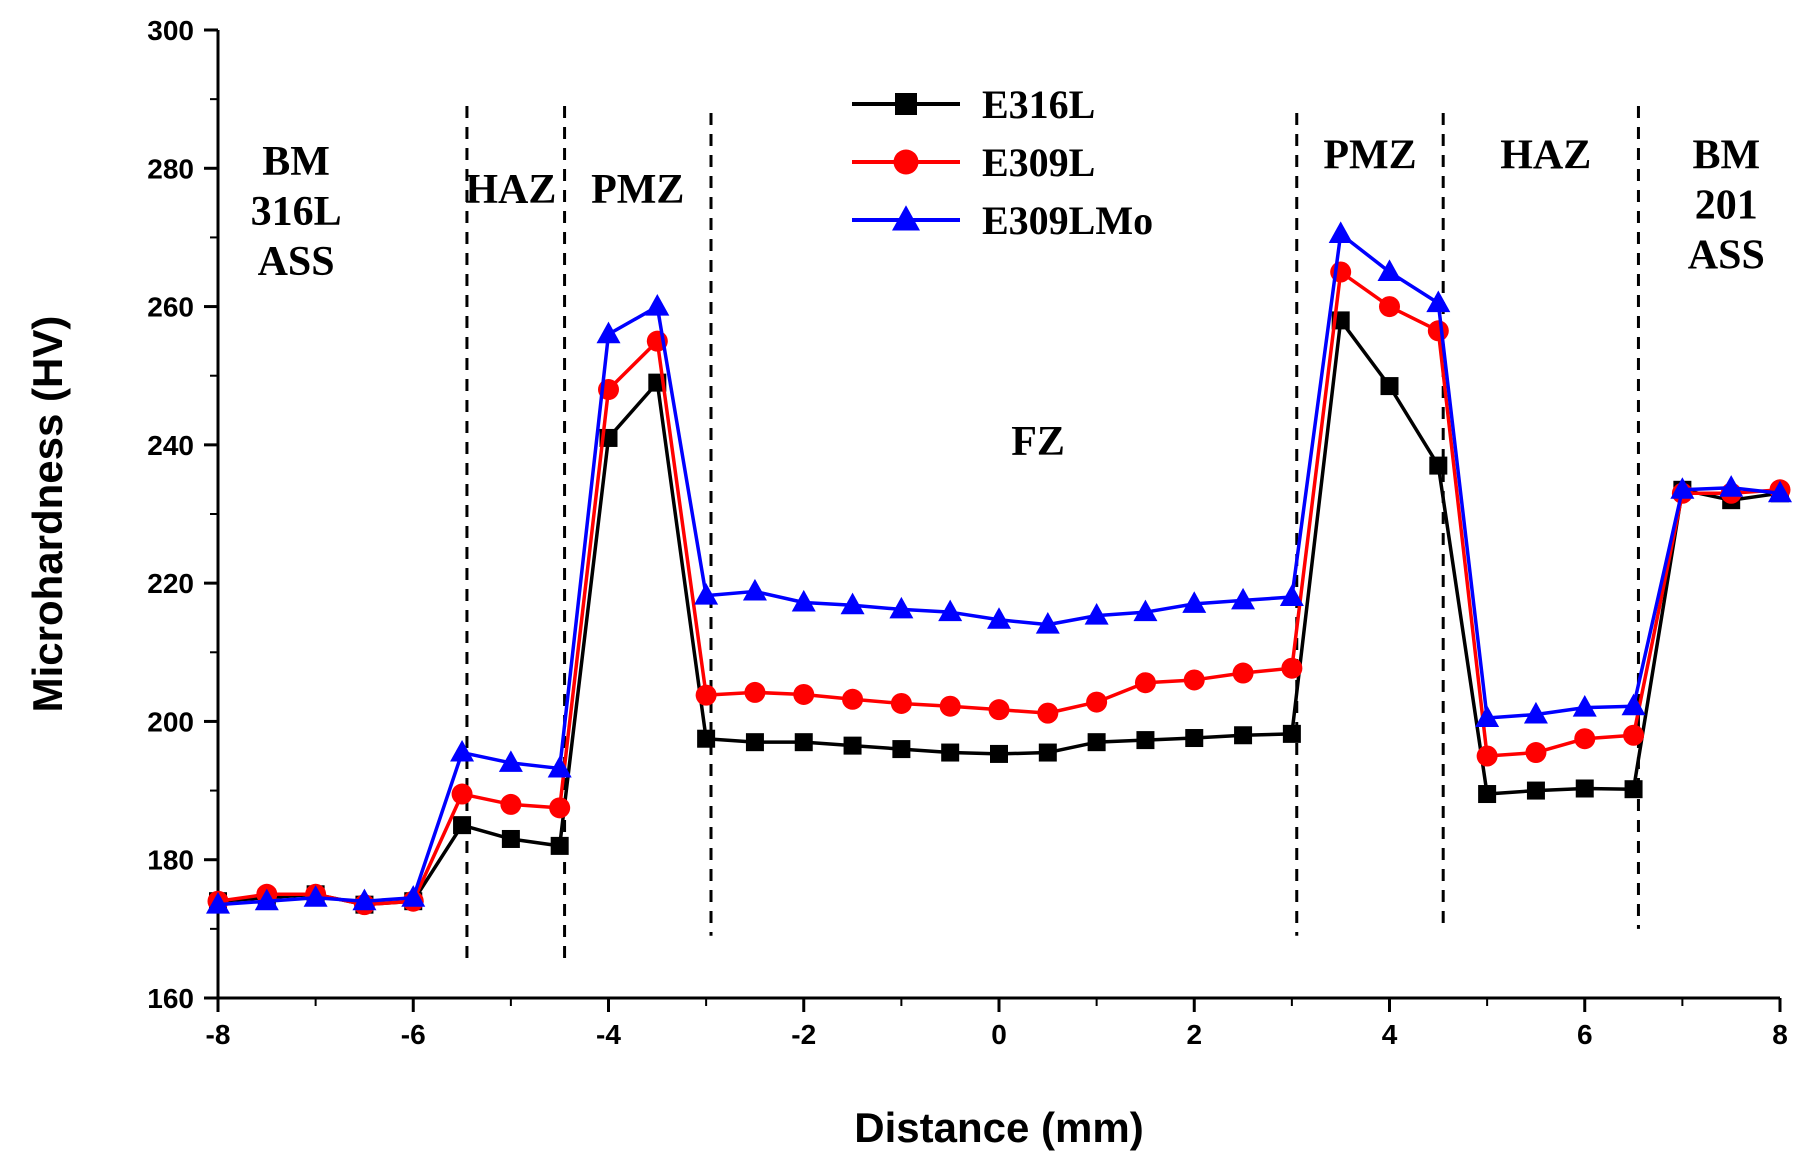 Image resolution: width=1802 pixels, height=1164 pixels. What do you see at coordinates (1780, 1034) in the screenshot?
I see `x-tick-label: 8` at bounding box center [1780, 1034].